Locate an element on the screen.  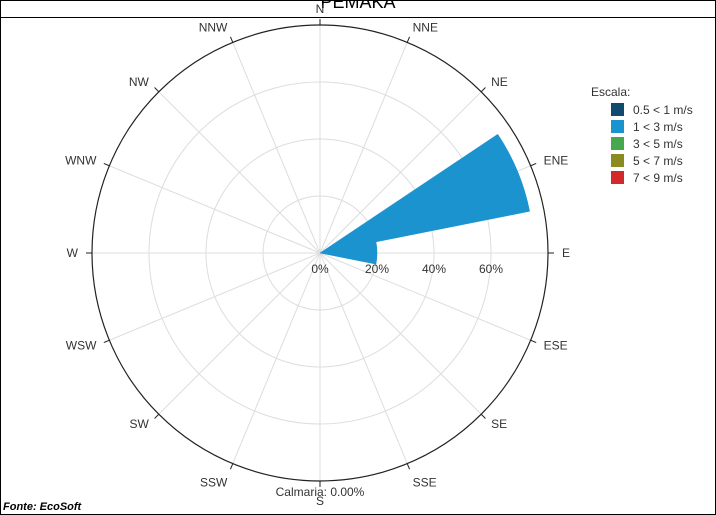
legend-item: 5 < 7 m/s is located at coordinates (652, 160).